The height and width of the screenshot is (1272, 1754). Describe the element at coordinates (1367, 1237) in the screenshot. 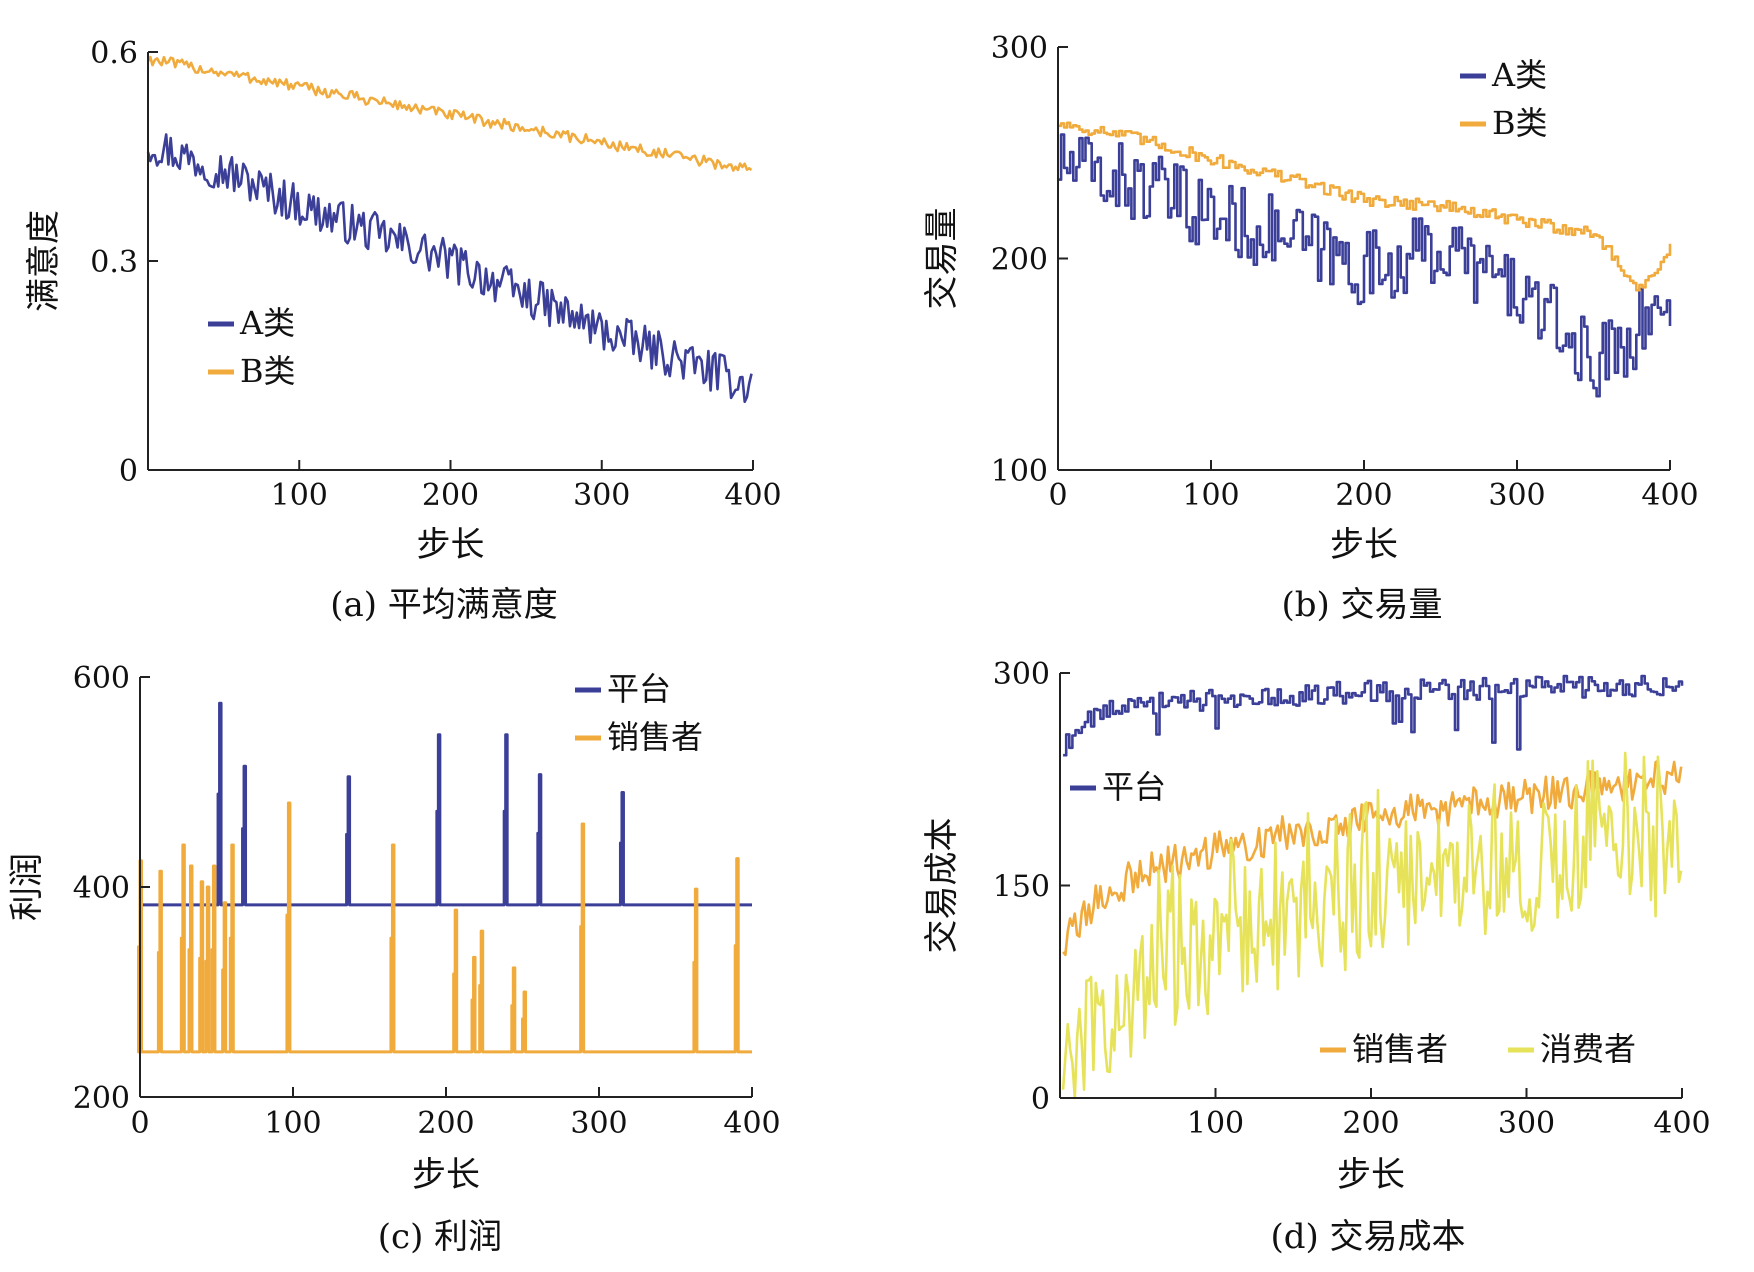

I see `chart-caption: (d) 交易成本` at that location.